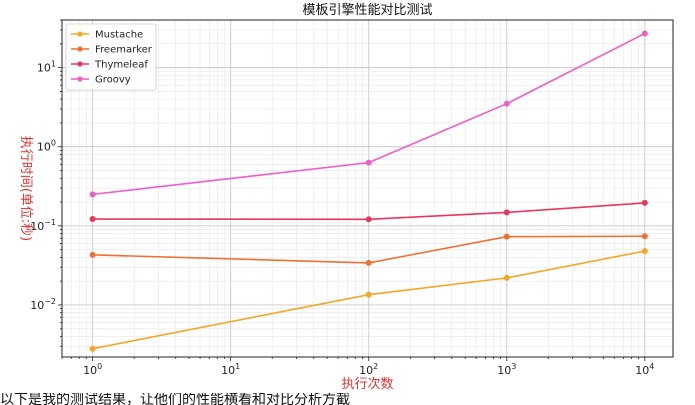 The width and height of the screenshot is (695, 405). Describe the element at coordinates (368, 369) in the screenshot. I see `x-tick-label: 10²` at that location.